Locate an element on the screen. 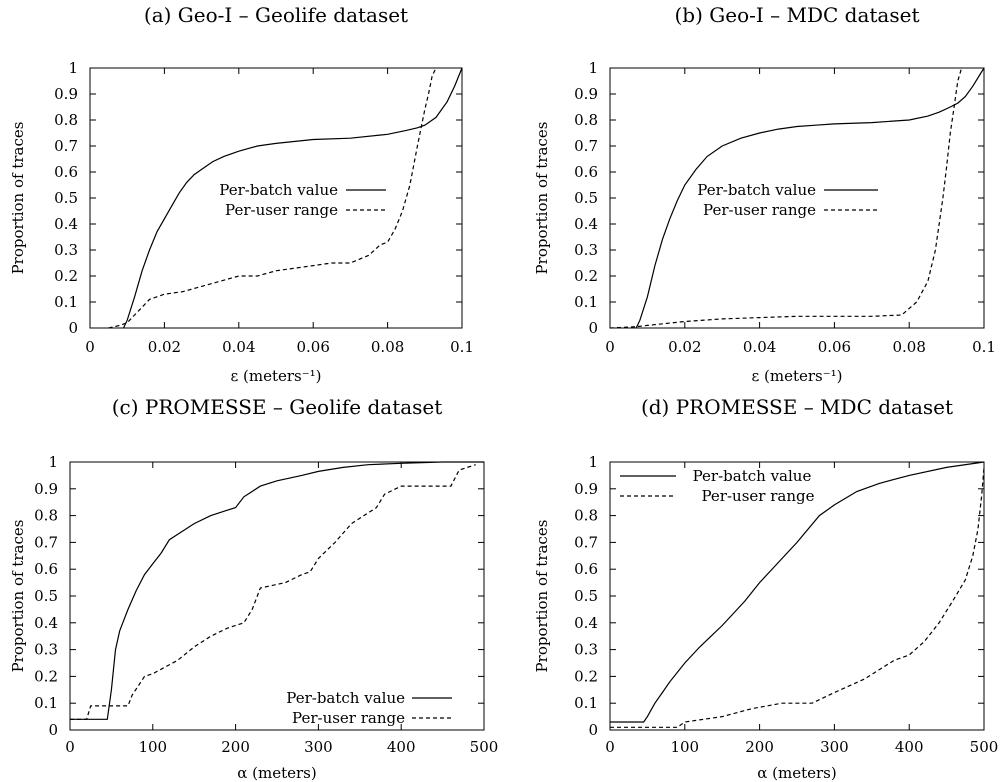 Image resolution: width=1002 pixels, height=782 pixels. chart-title: (c) PROMESSE – Geolife dataset is located at coordinates (277, 407).